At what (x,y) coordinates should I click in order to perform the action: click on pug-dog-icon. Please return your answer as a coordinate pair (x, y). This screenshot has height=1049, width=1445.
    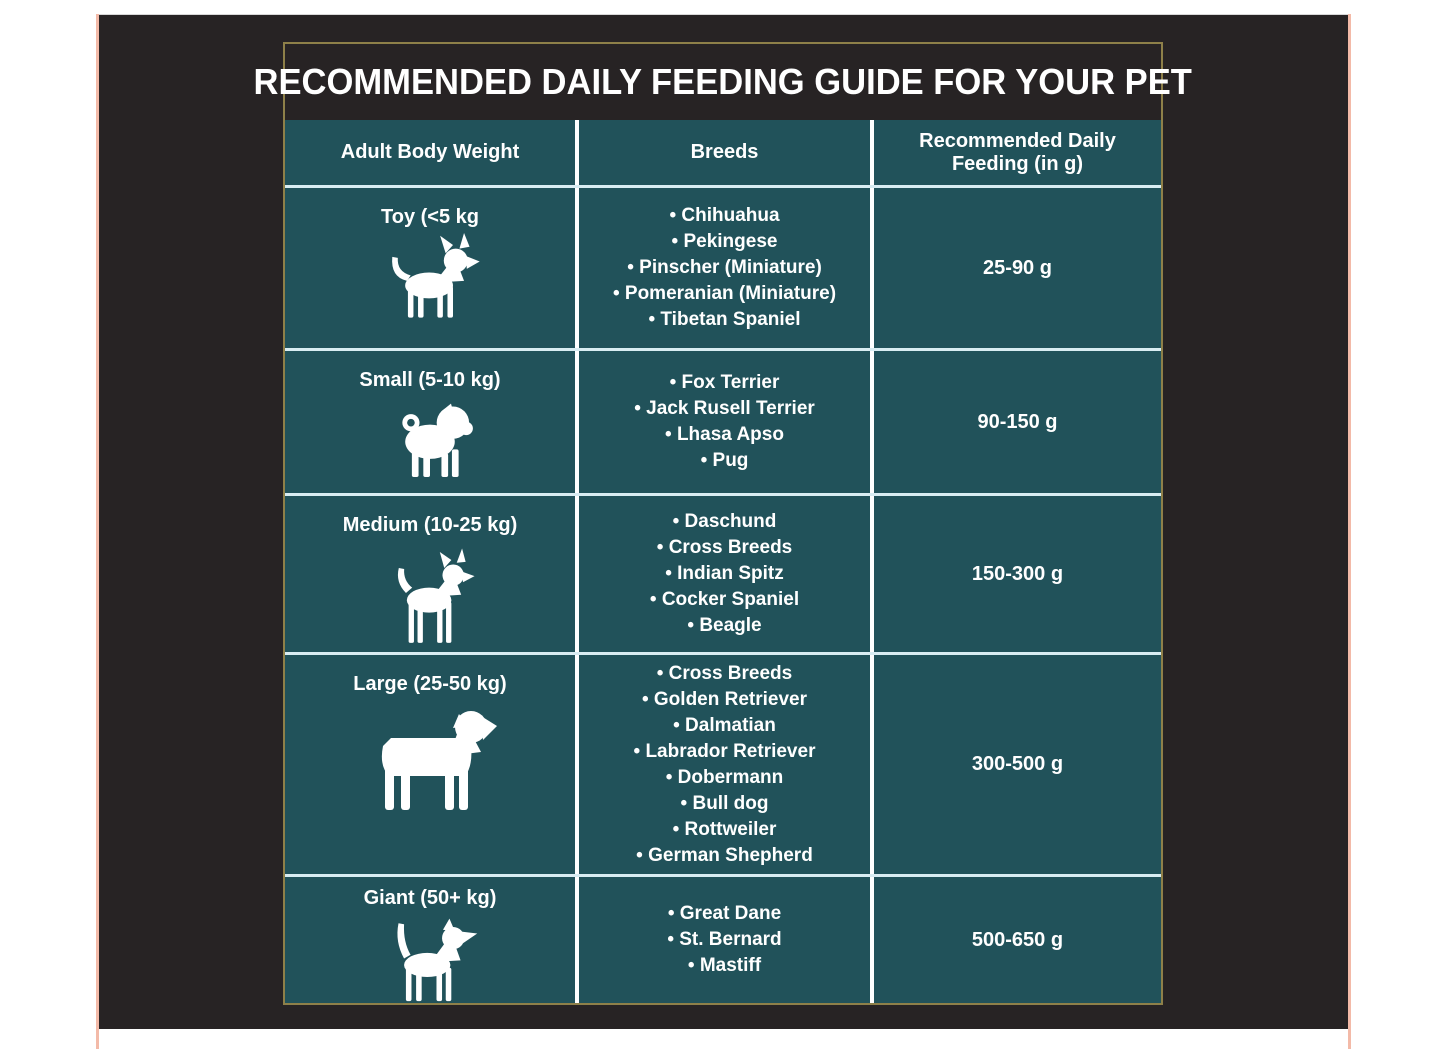
    Looking at the image, I should click on (430, 437).